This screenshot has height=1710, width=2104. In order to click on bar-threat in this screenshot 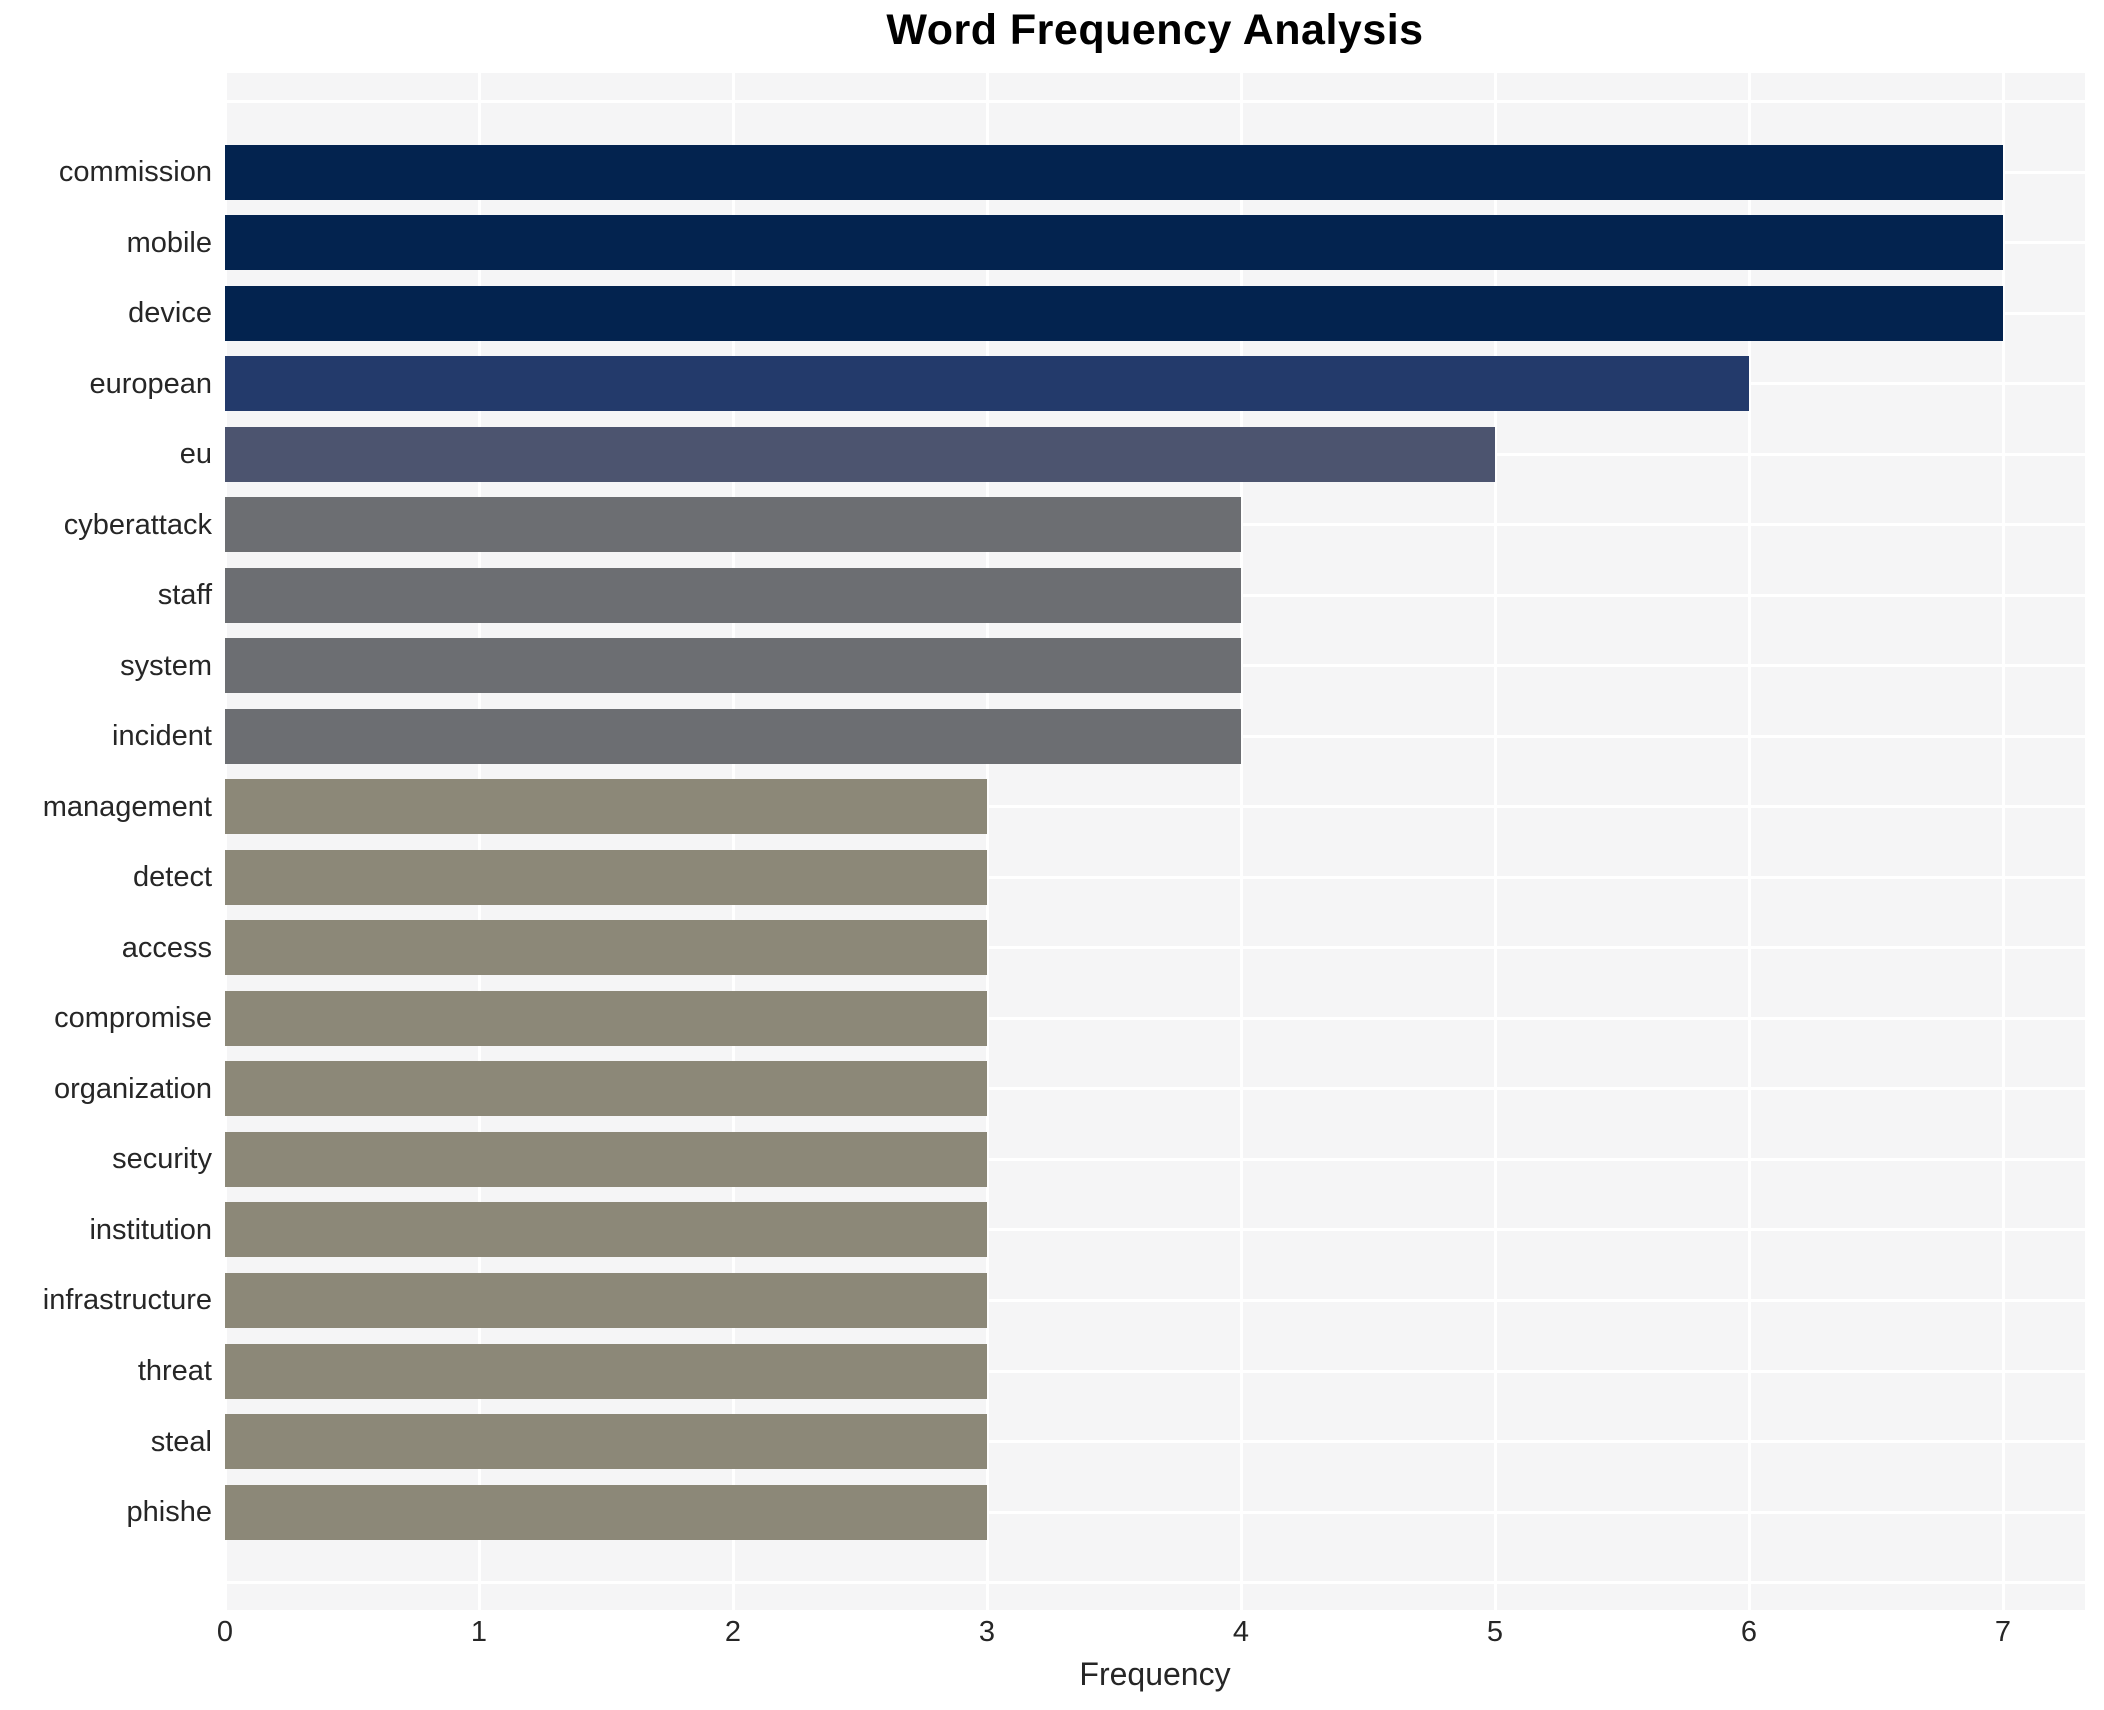, I will do `click(606, 1371)`.